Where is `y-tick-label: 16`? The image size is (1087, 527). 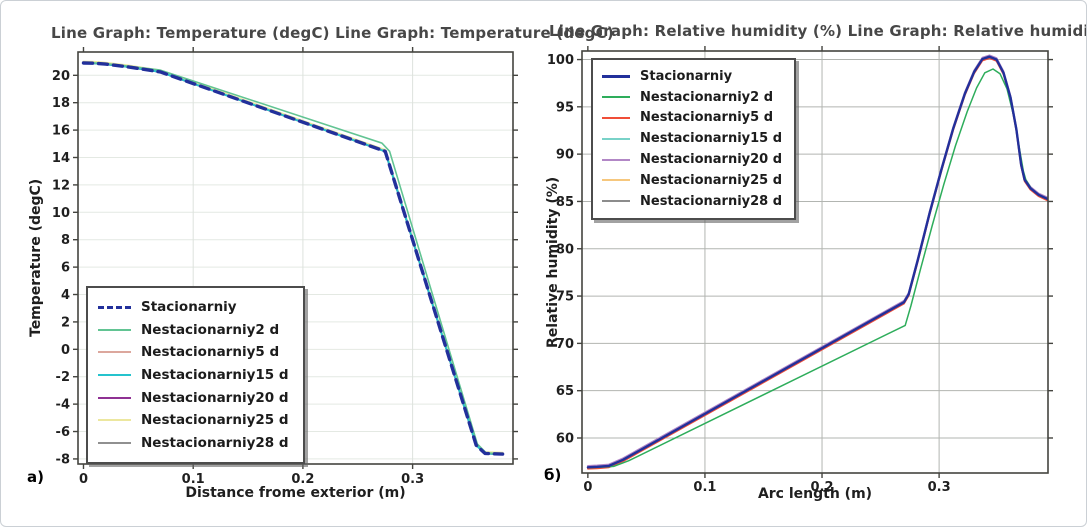
y-tick-label: 16 is located at coordinates (61, 131).